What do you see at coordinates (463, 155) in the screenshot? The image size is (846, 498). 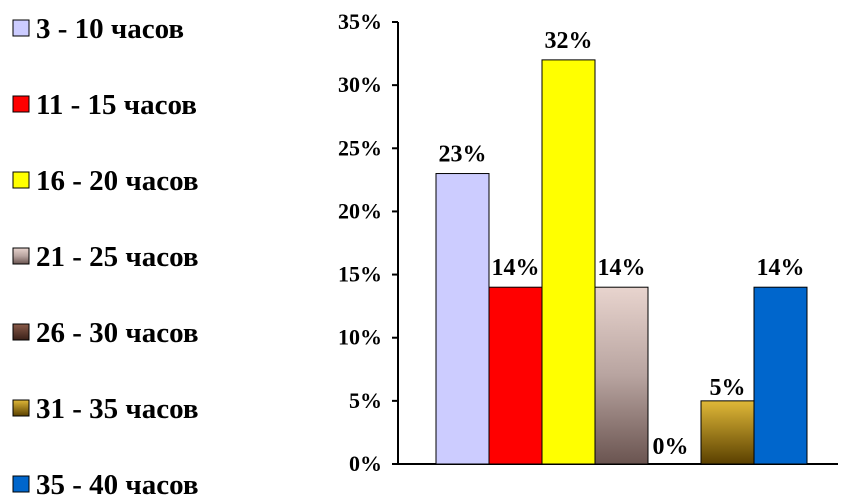 I see `data-label: 23%` at bounding box center [463, 155].